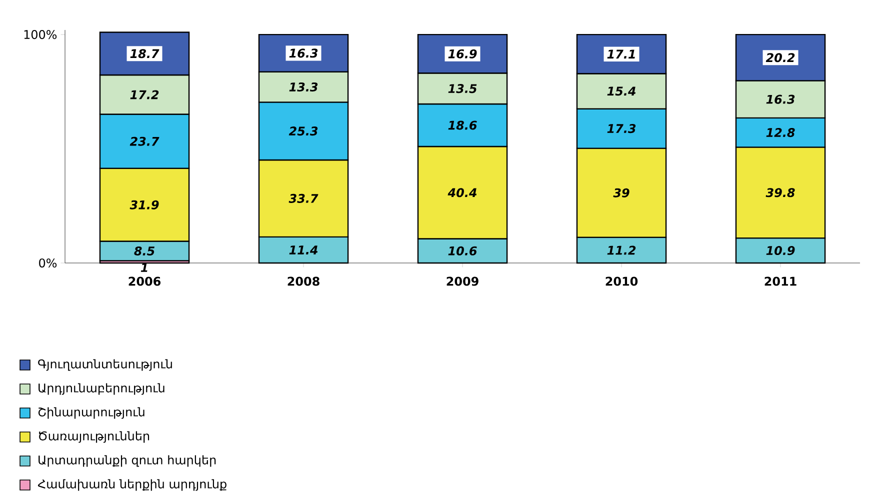 This screenshot has width=887, height=493. I want to click on legend-label: Շինարարություն, so click(91, 413).